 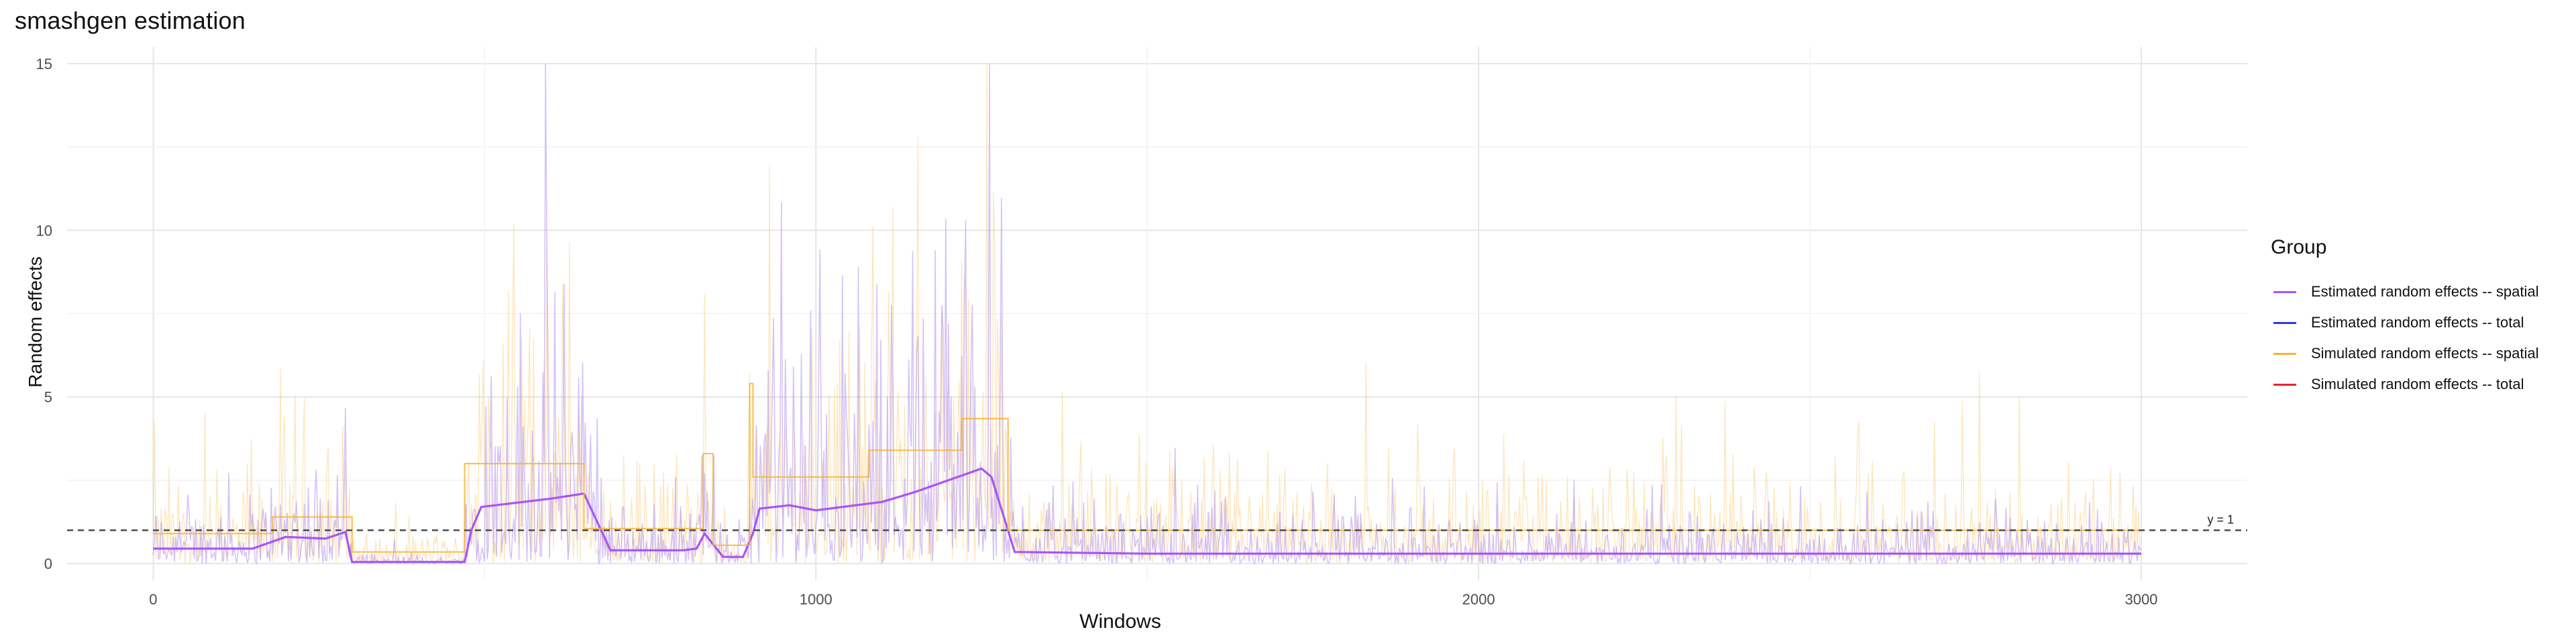 I want to click on y-tick-label: 10, so click(x=44, y=230).